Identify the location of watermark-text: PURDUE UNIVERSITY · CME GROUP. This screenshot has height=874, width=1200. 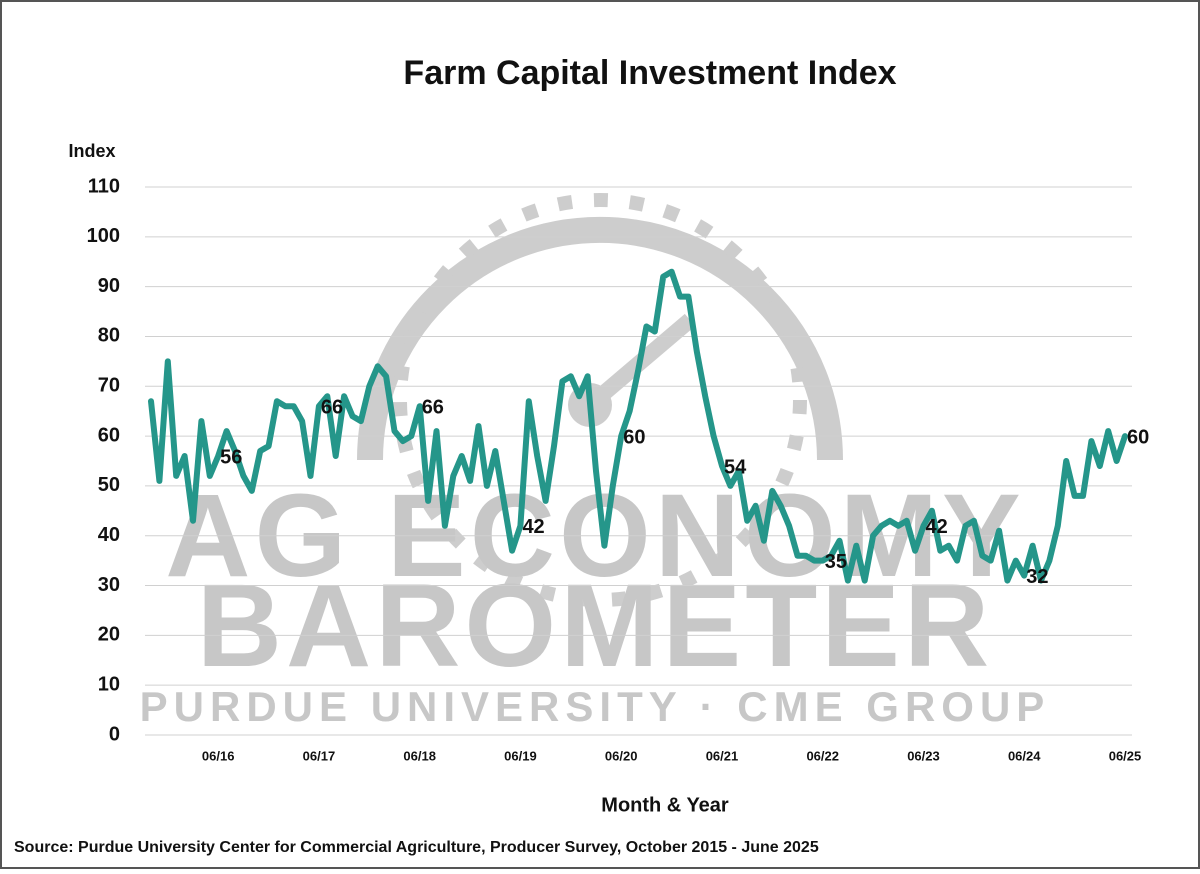
(595, 706).